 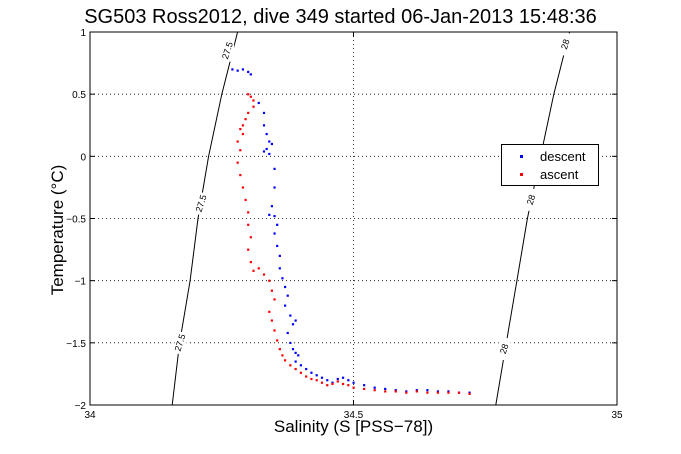 What do you see at coordinates (354, 415) in the screenshot?
I see `x-tick-label: 34.5` at bounding box center [354, 415].